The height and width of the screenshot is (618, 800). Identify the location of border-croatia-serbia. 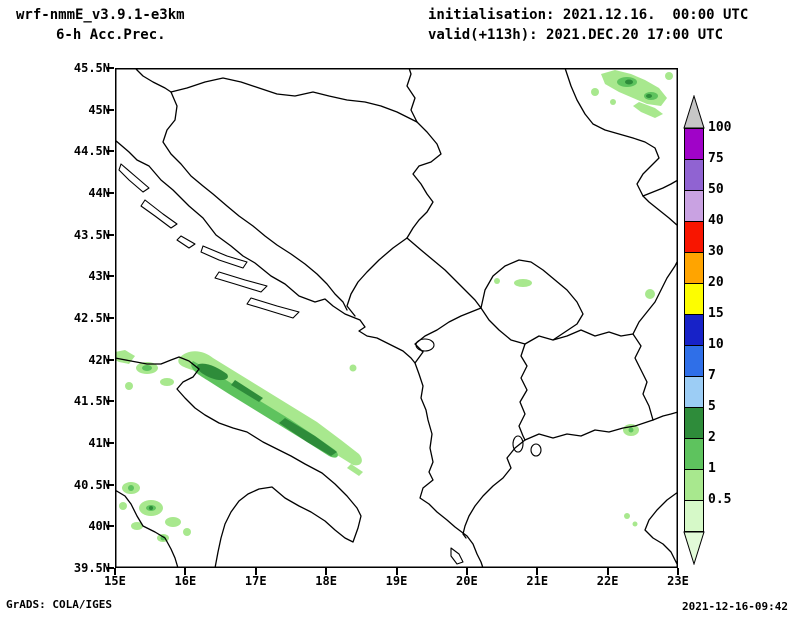
(412, 95).